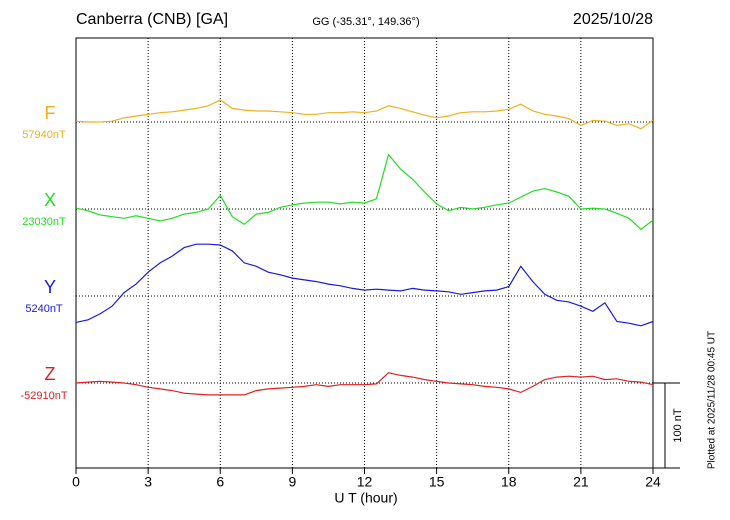 The height and width of the screenshot is (520, 730). I want to click on baseline-label: 57940nT, so click(44, 135).